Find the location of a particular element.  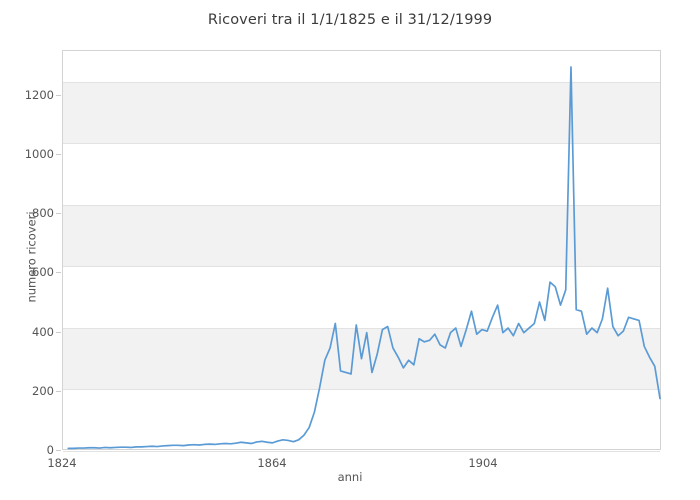

y-tick-600: 600 is located at coordinates (43, 272).